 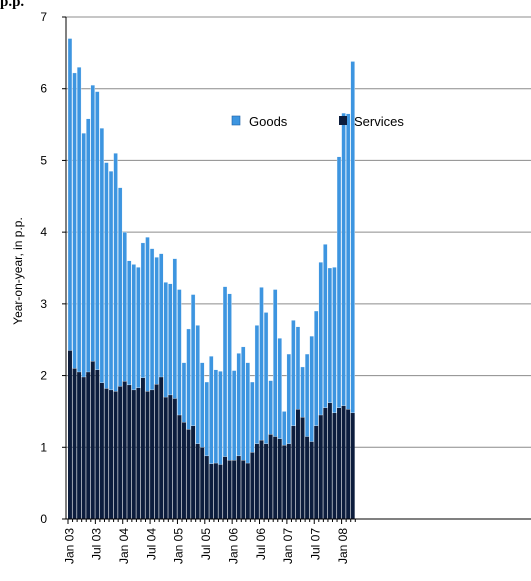 I want to click on y-tick-label: 4, so click(x=43, y=232).